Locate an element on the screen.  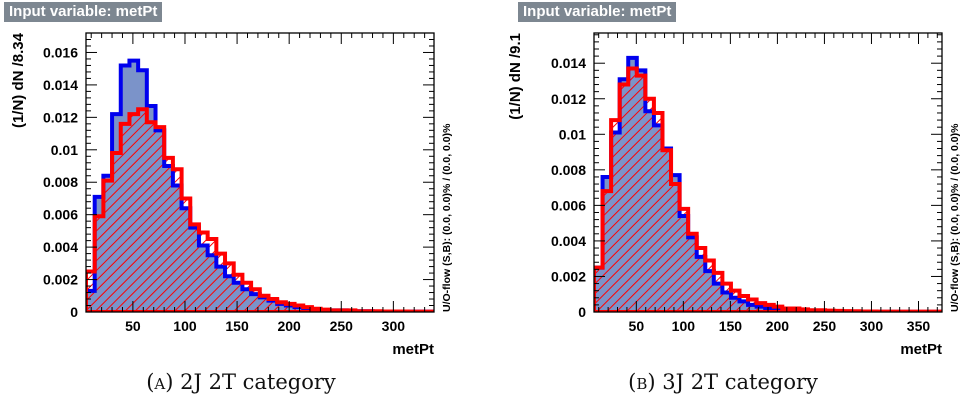
caption-text: 2J 2T category is located at coordinates (258, 382).